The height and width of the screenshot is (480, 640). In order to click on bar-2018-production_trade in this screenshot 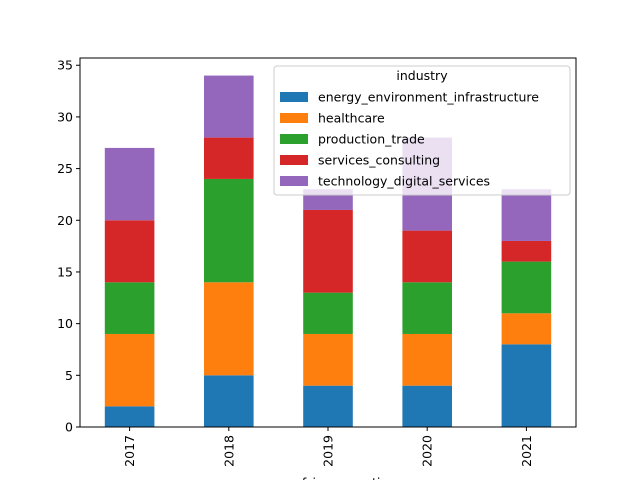, I will do `click(229, 230)`.